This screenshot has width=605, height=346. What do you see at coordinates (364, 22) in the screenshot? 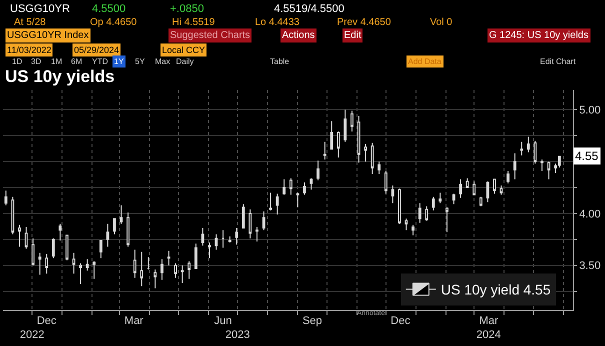
I see `text: Prev 4.4650` at bounding box center [364, 22].